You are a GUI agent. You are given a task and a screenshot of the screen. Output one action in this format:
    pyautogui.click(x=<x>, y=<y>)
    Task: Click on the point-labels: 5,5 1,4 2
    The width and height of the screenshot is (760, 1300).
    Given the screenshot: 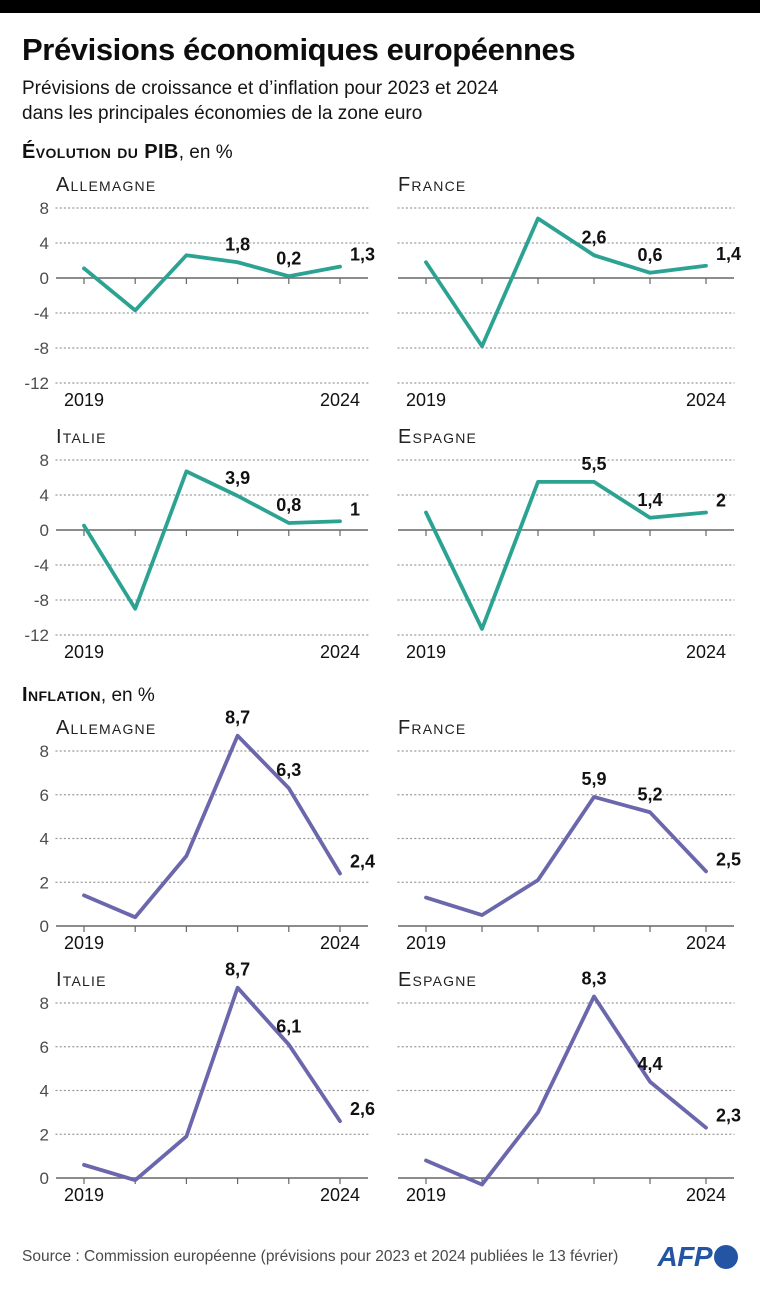 What is the action you would take?
    pyautogui.click(x=653, y=482)
    